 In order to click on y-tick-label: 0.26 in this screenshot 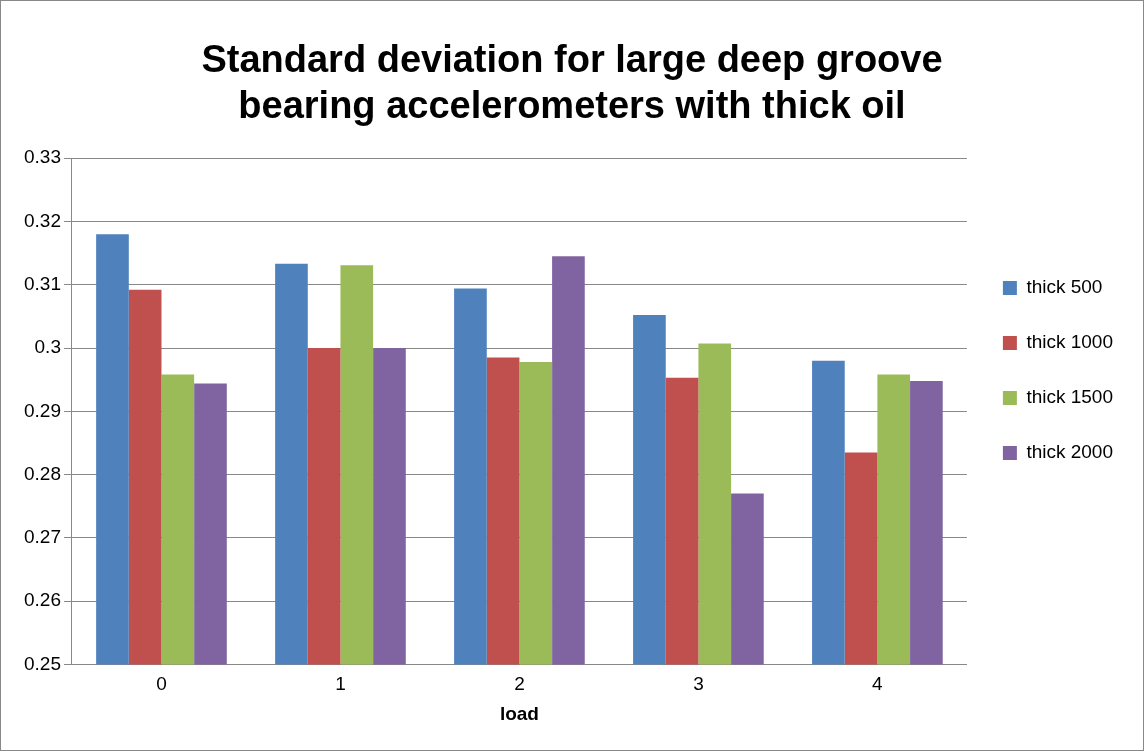, I will do `click(42, 600)`.